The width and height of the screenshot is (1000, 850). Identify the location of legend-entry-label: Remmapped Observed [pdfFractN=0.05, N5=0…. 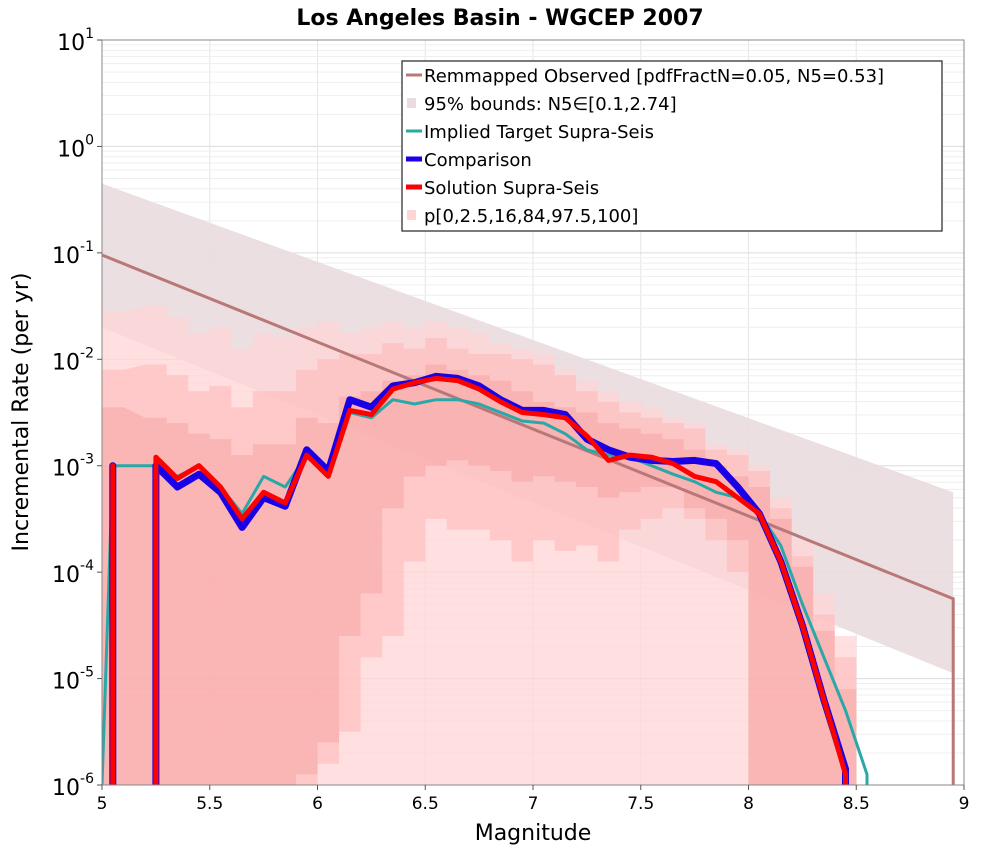
(654, 76).